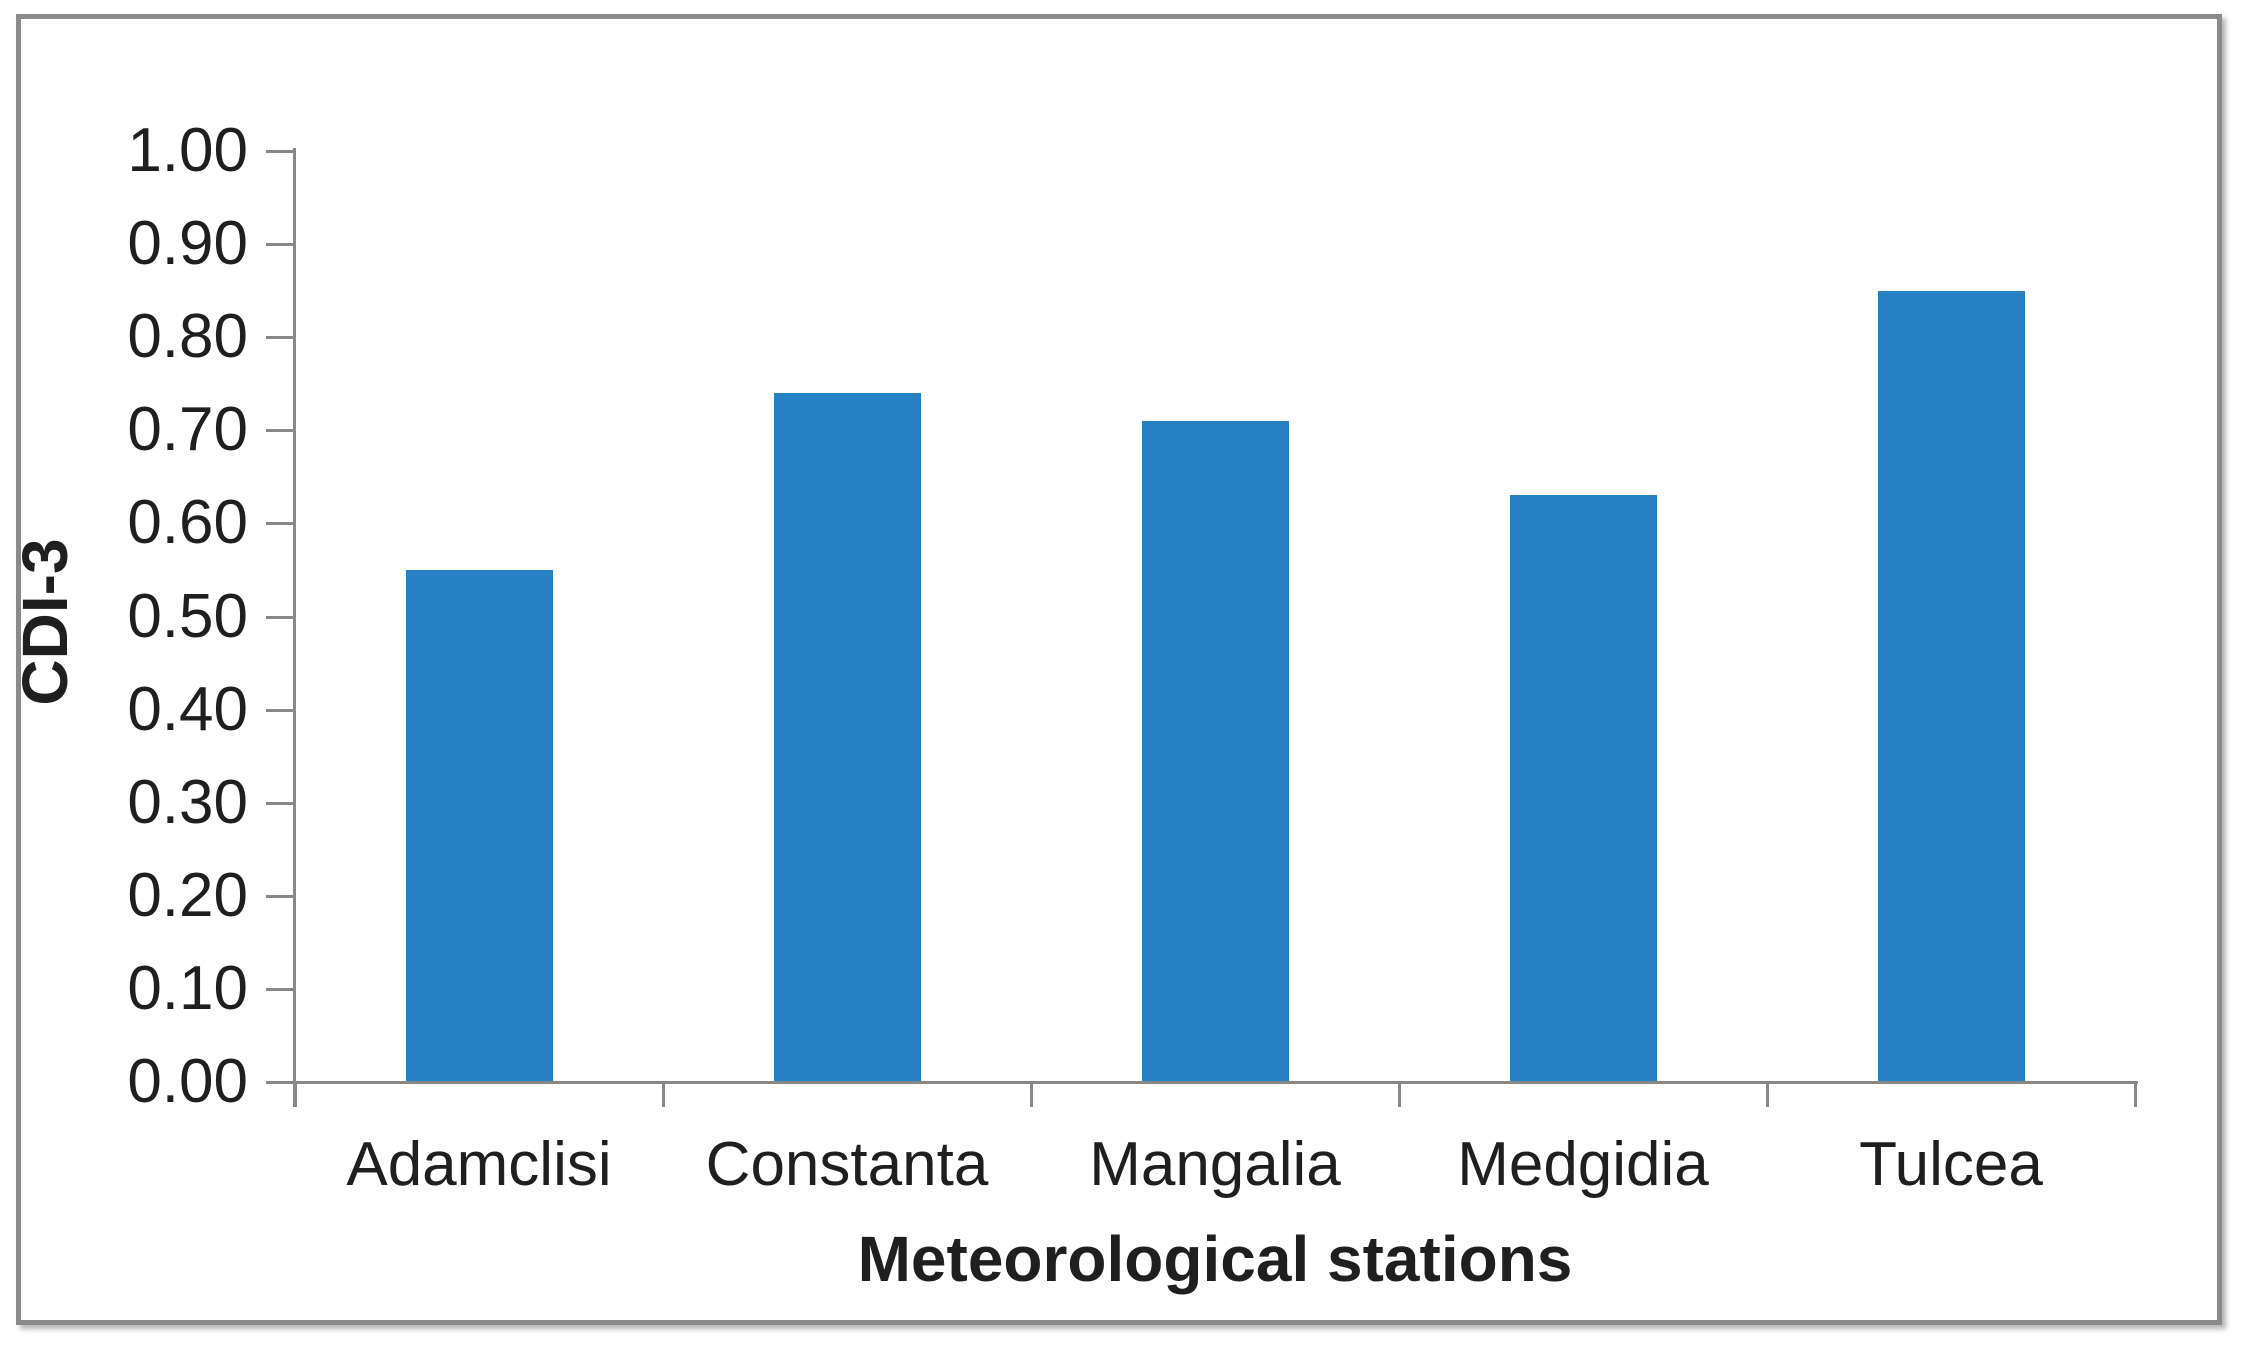  Describe the element at coordinates (1215, 1082) in the screenshot. I see `x-axis-line` at that location.